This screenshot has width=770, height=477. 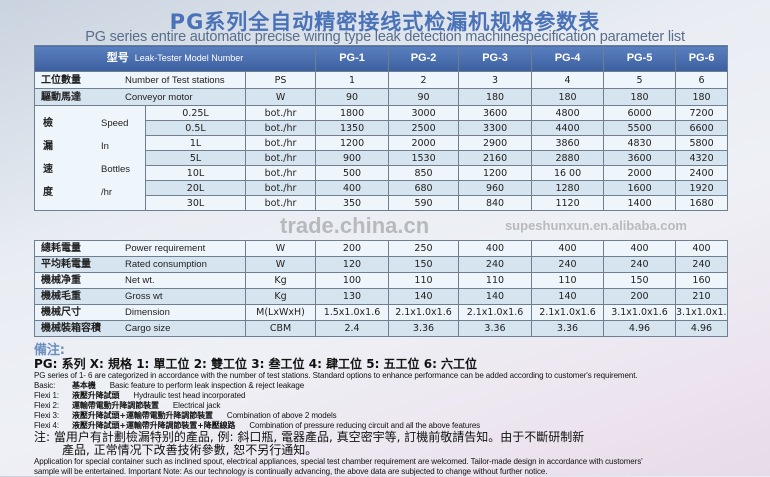 I want to click on unit-cell: CBM, so click(x=280, y=328).